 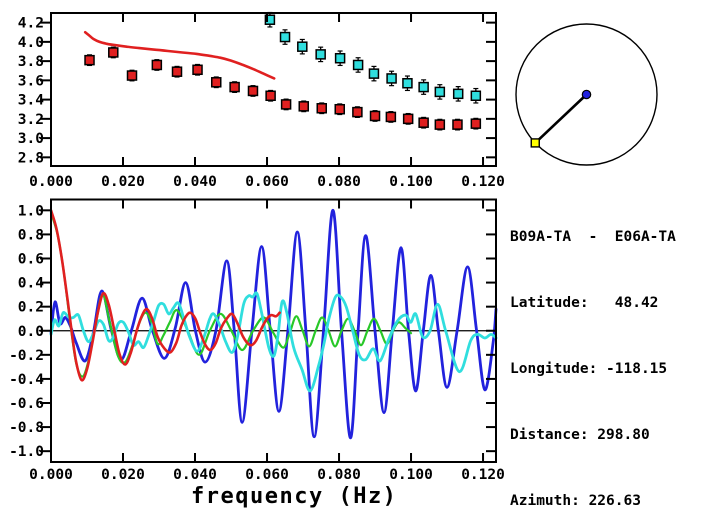 I want to click on group-velocity-points-red, so click(x=283, y=88).